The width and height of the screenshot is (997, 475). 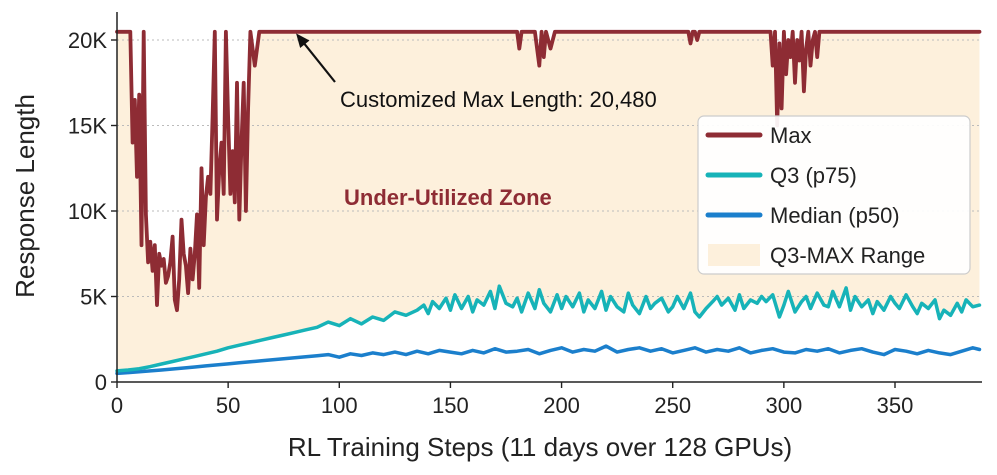 I want to click on y-tick-label: 0, so click(x=101, y=382).